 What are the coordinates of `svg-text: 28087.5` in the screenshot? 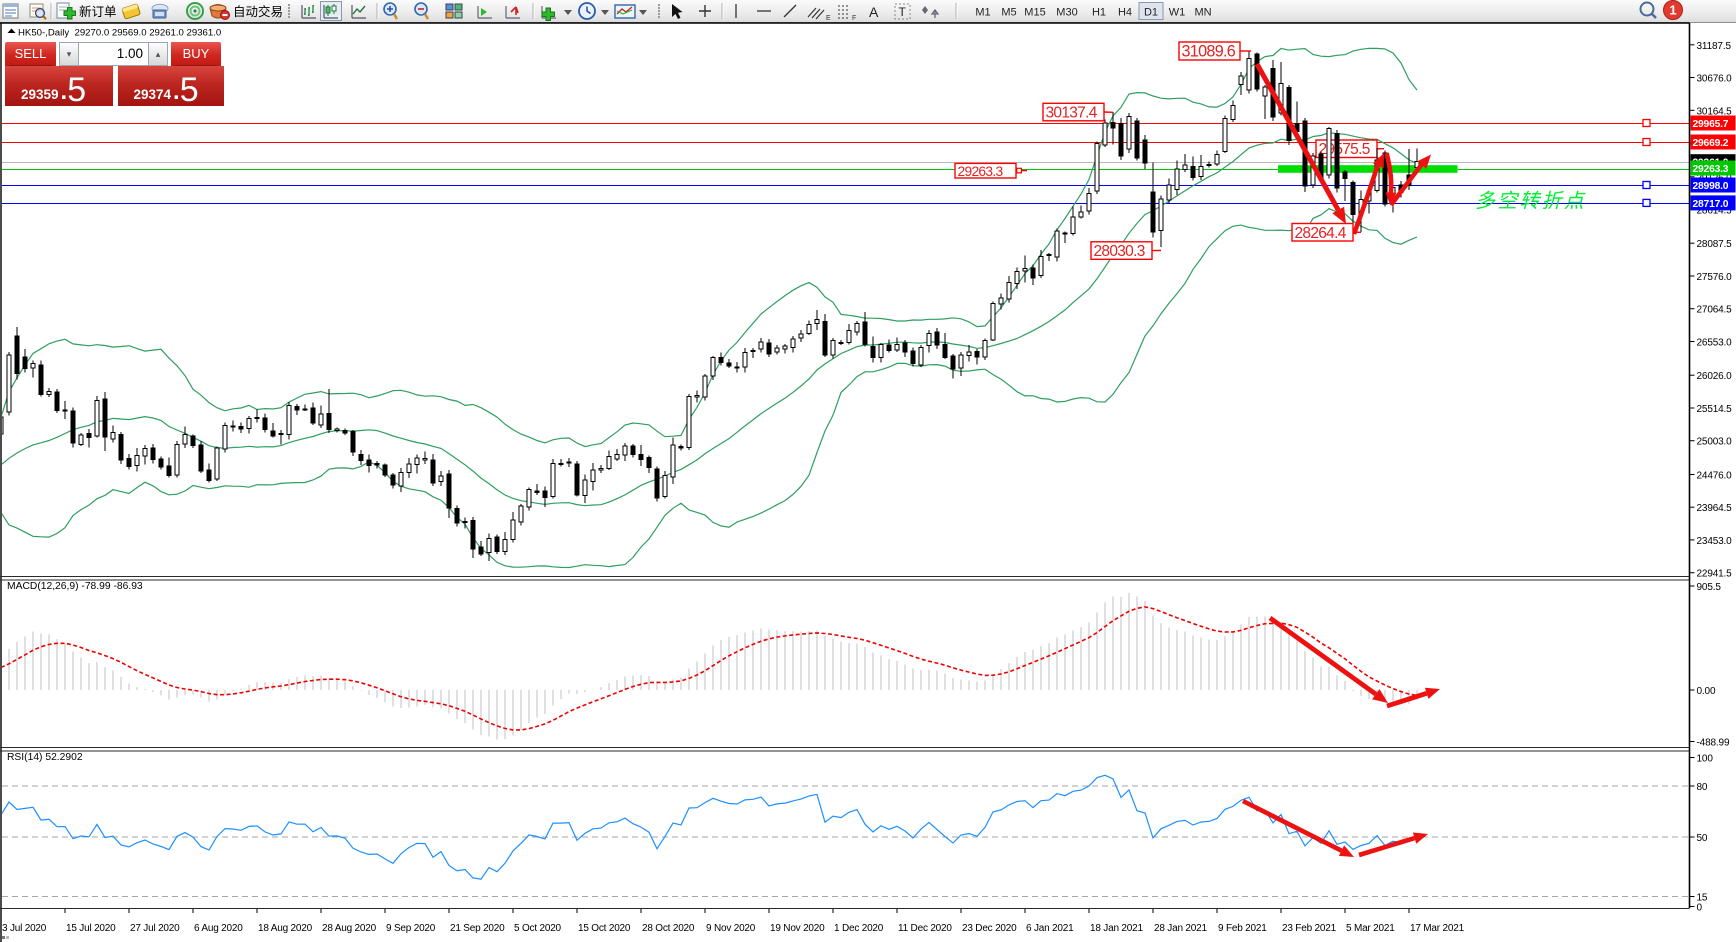 It's located at (1715, 244).